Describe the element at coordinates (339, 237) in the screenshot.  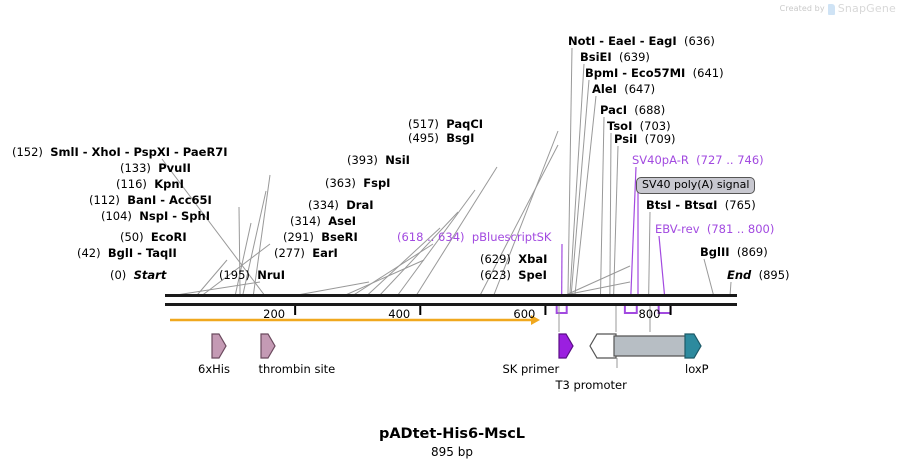
I see `site-enzyme-names: BseRI` at that location.